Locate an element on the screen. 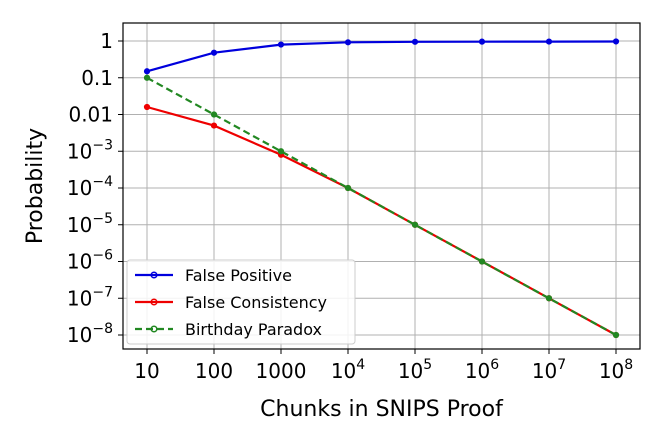 The width and height of the screenshot is (664, 443). series-false-positive is located at coordinates (381, 56).